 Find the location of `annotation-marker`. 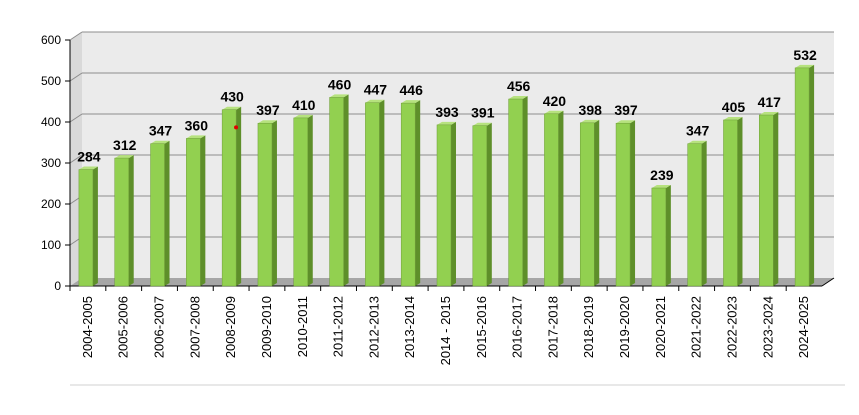

annotation-marker is located at coordinates (236, 127).